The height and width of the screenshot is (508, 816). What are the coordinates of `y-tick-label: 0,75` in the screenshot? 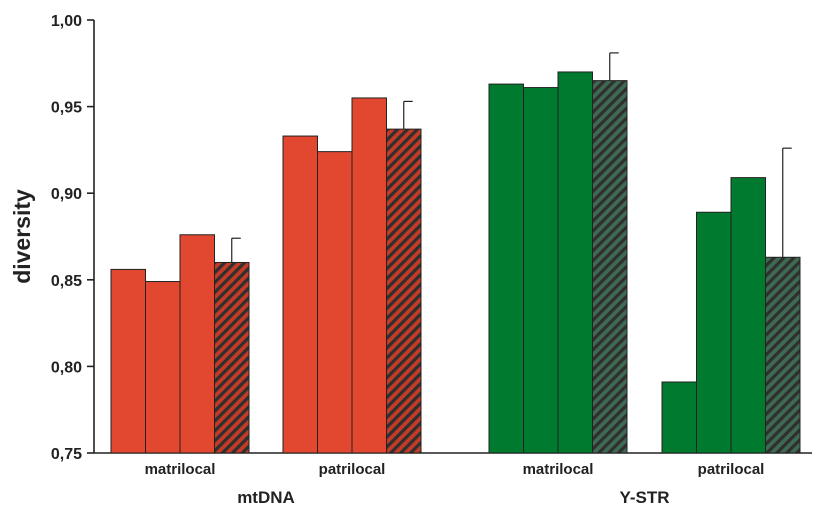 It's located at (66, 454).